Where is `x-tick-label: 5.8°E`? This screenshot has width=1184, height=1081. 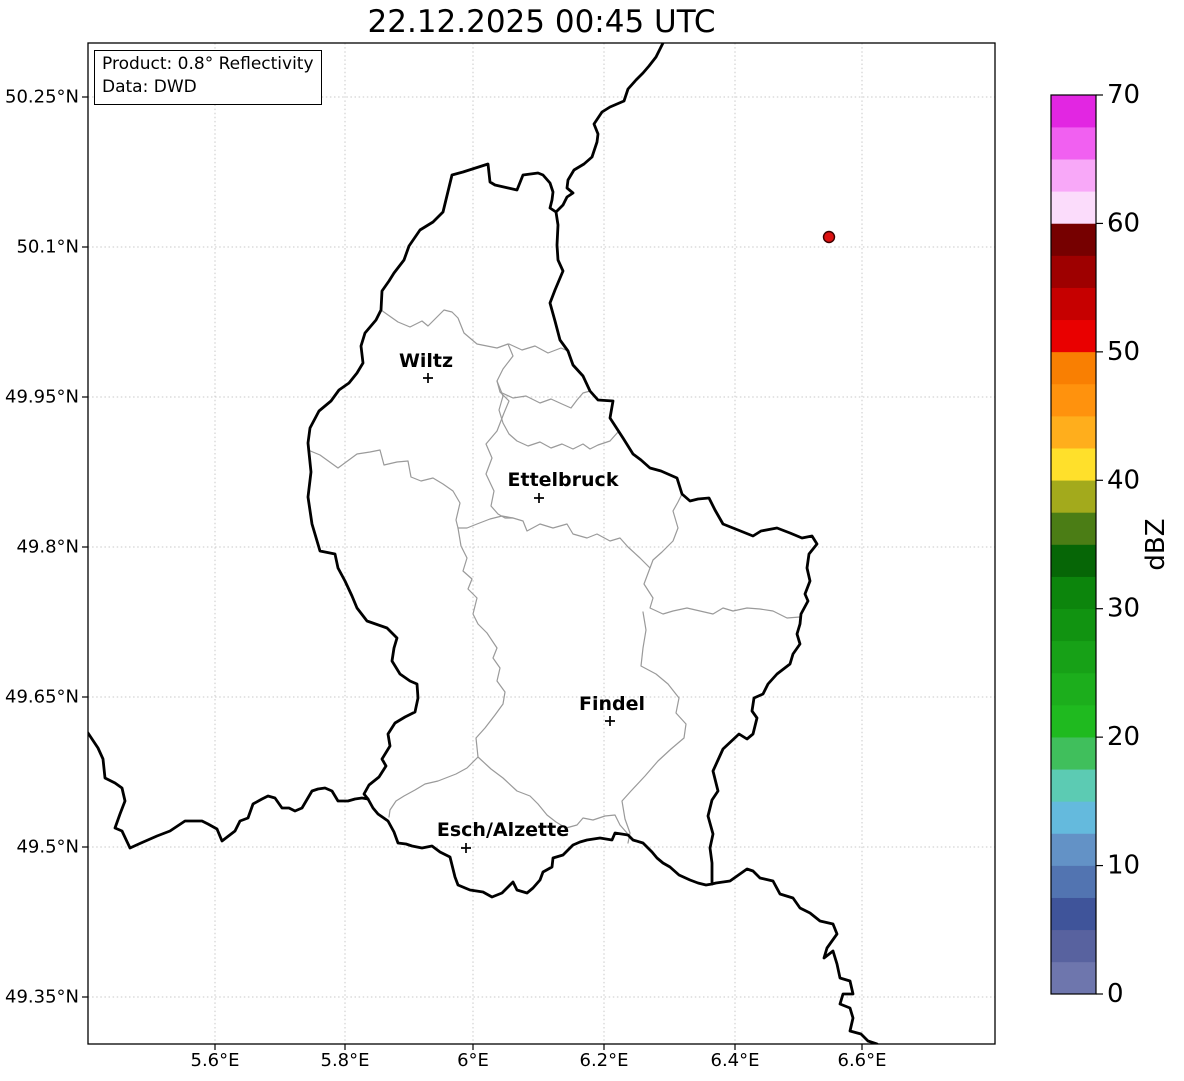 x-tick-label: 5.8°E is located at coordinates (345, 1060).